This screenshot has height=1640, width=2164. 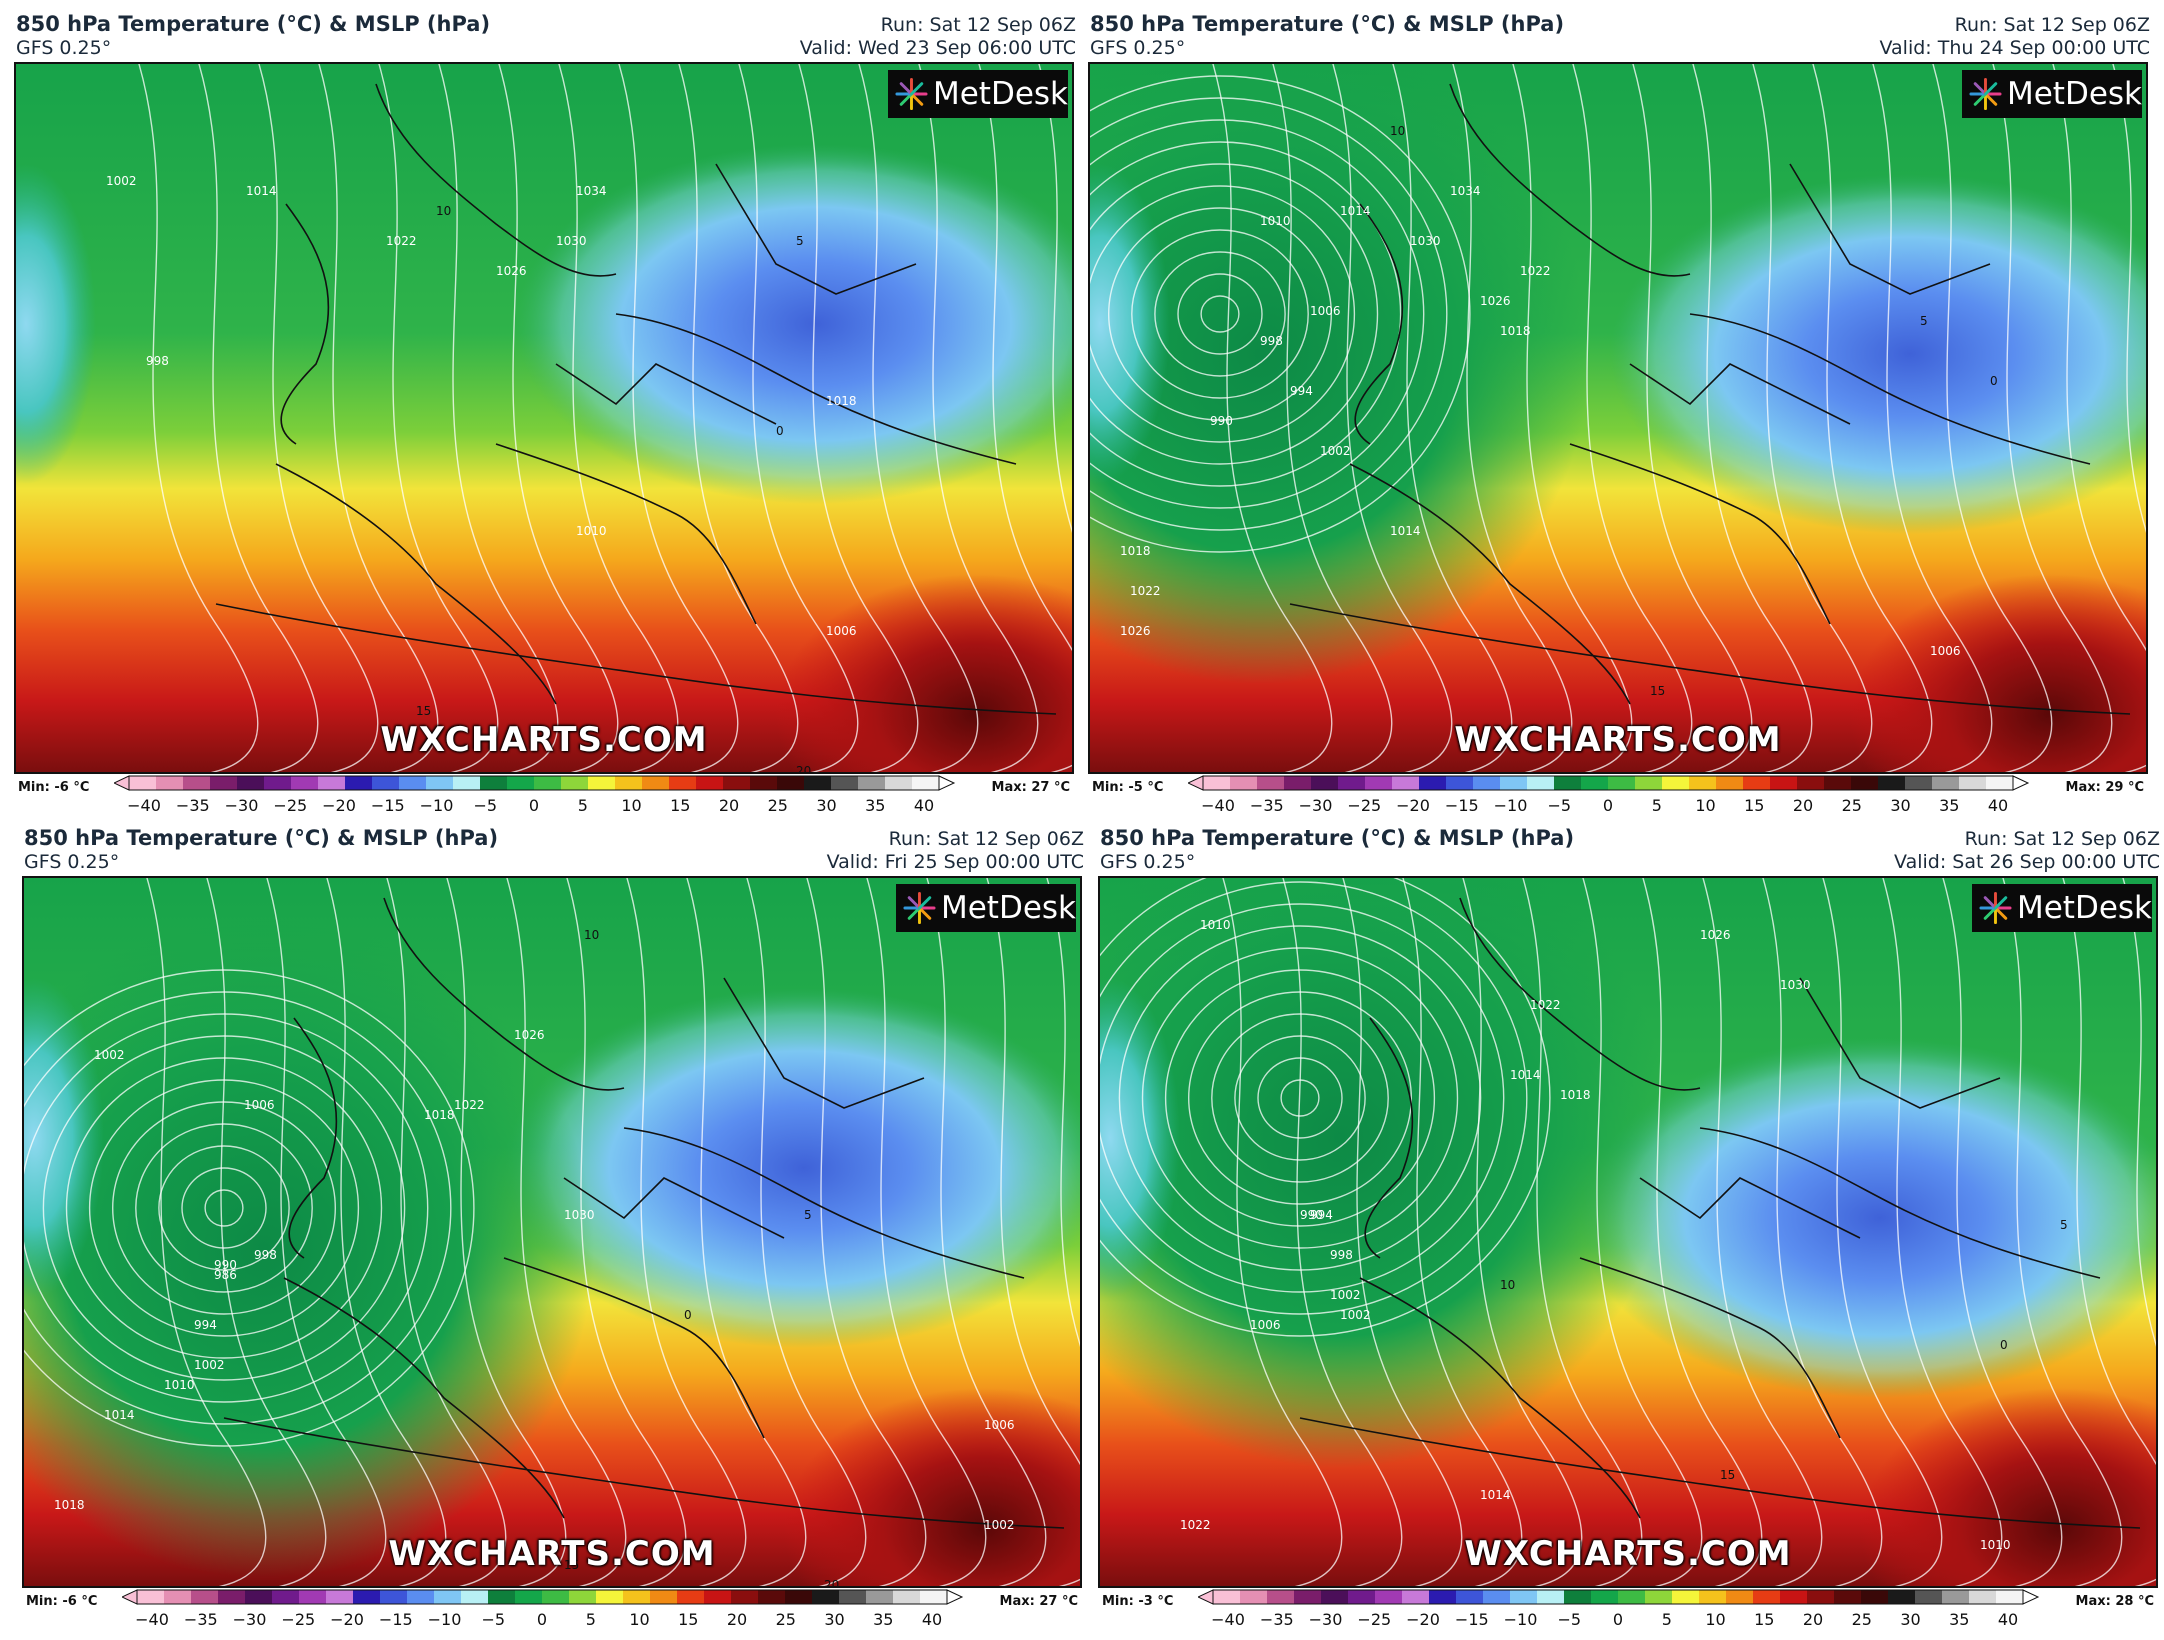 What do you see at coordinates (834, 1619) in the screenshot?
I see `colorbar-tick-label: 30` at bounding box center [834, 1619].